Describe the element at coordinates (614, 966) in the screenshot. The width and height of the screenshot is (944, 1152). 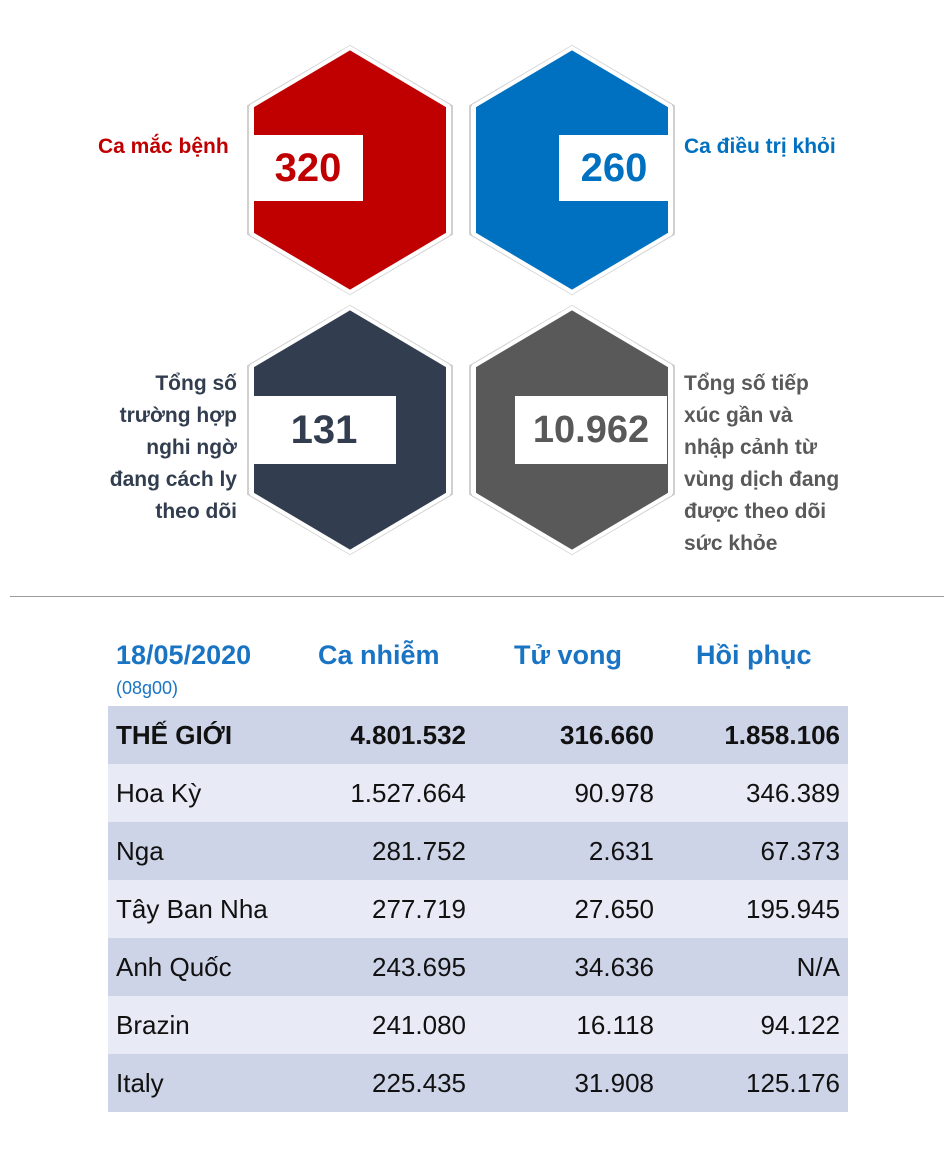
I see `deaths-cell: 34.636` at that location.